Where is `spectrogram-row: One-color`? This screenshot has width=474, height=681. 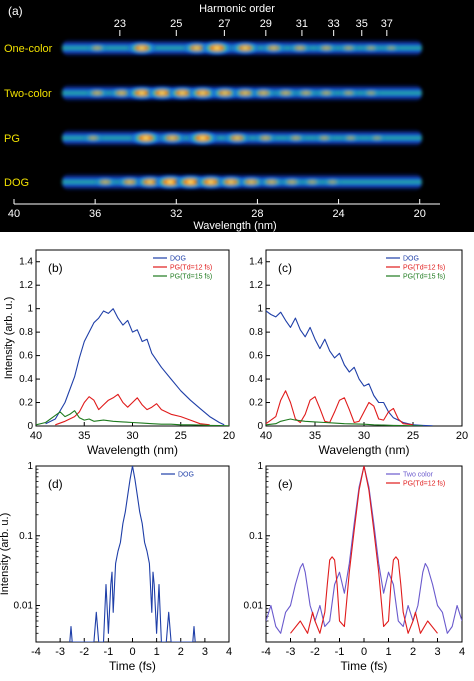
spectrogram-row: One-color is located at coordinates (213, 48).